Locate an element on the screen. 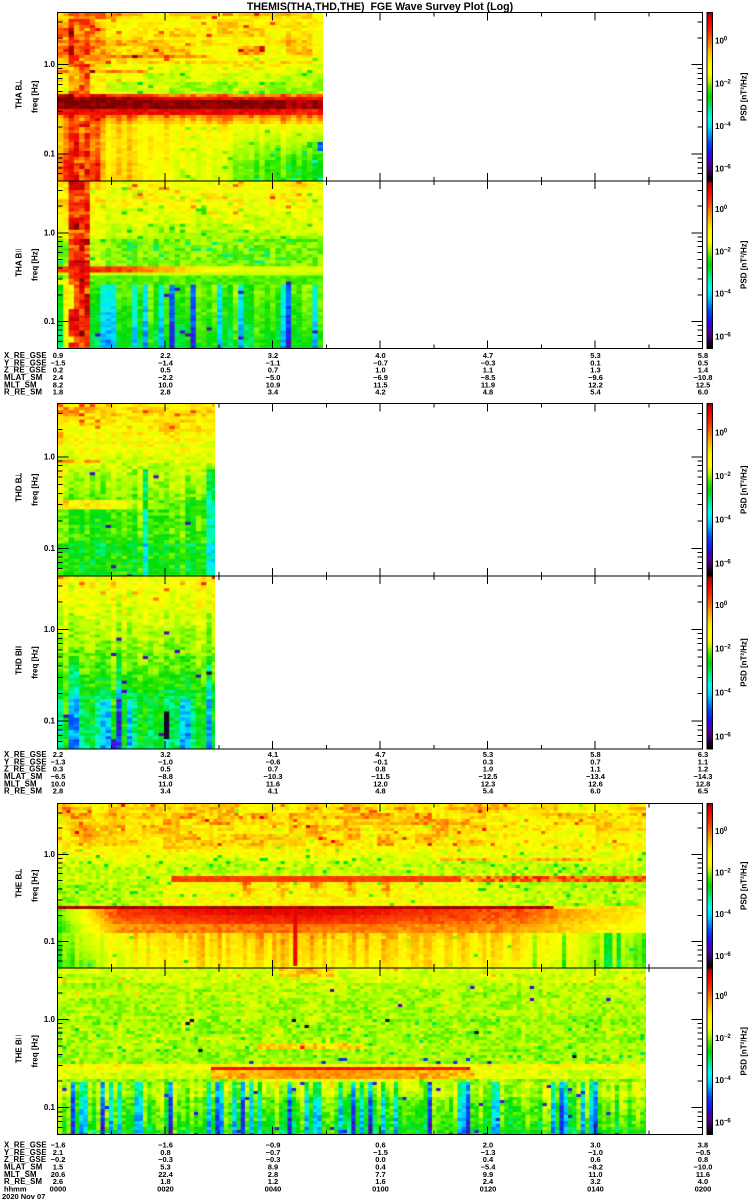 Image resolution: width=750 pixels, height=1200 pixels. svg-text: 4.2 is located at coordinates (380, 392).